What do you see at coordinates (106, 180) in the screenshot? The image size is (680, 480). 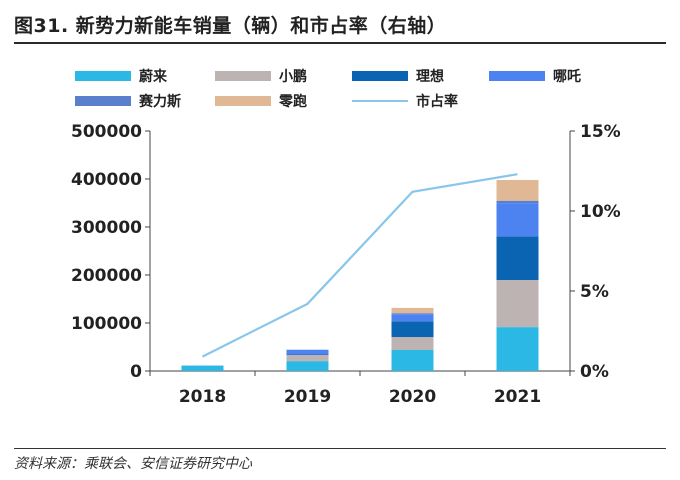 I see `y-tick-label-left: 400000` at bounding box center [106, 180].